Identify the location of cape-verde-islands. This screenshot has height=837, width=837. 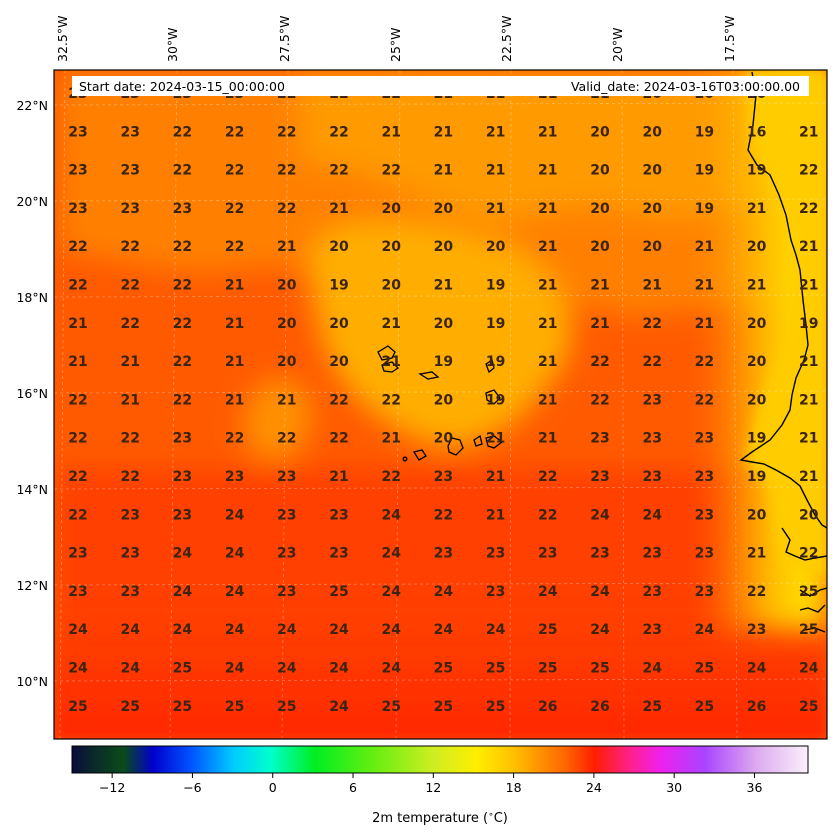
(440, 403).